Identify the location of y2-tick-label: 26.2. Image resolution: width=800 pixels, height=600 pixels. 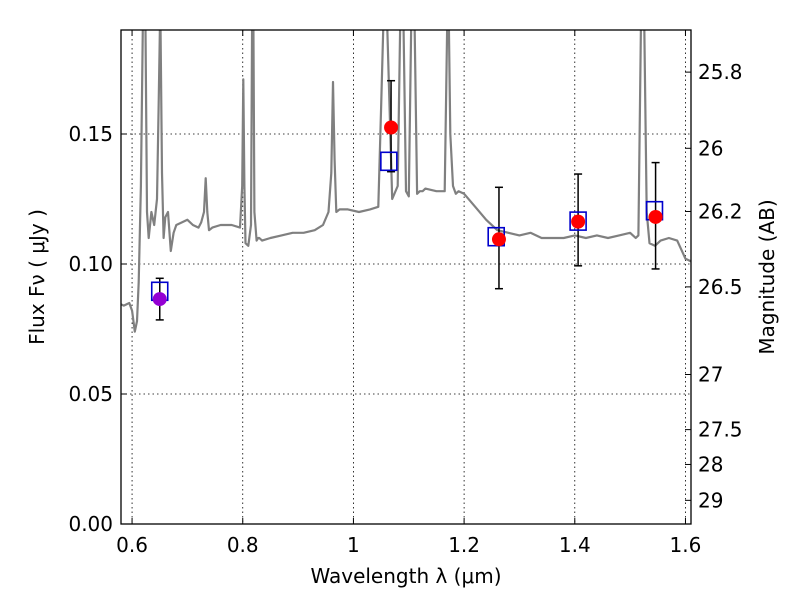
(720, 211).